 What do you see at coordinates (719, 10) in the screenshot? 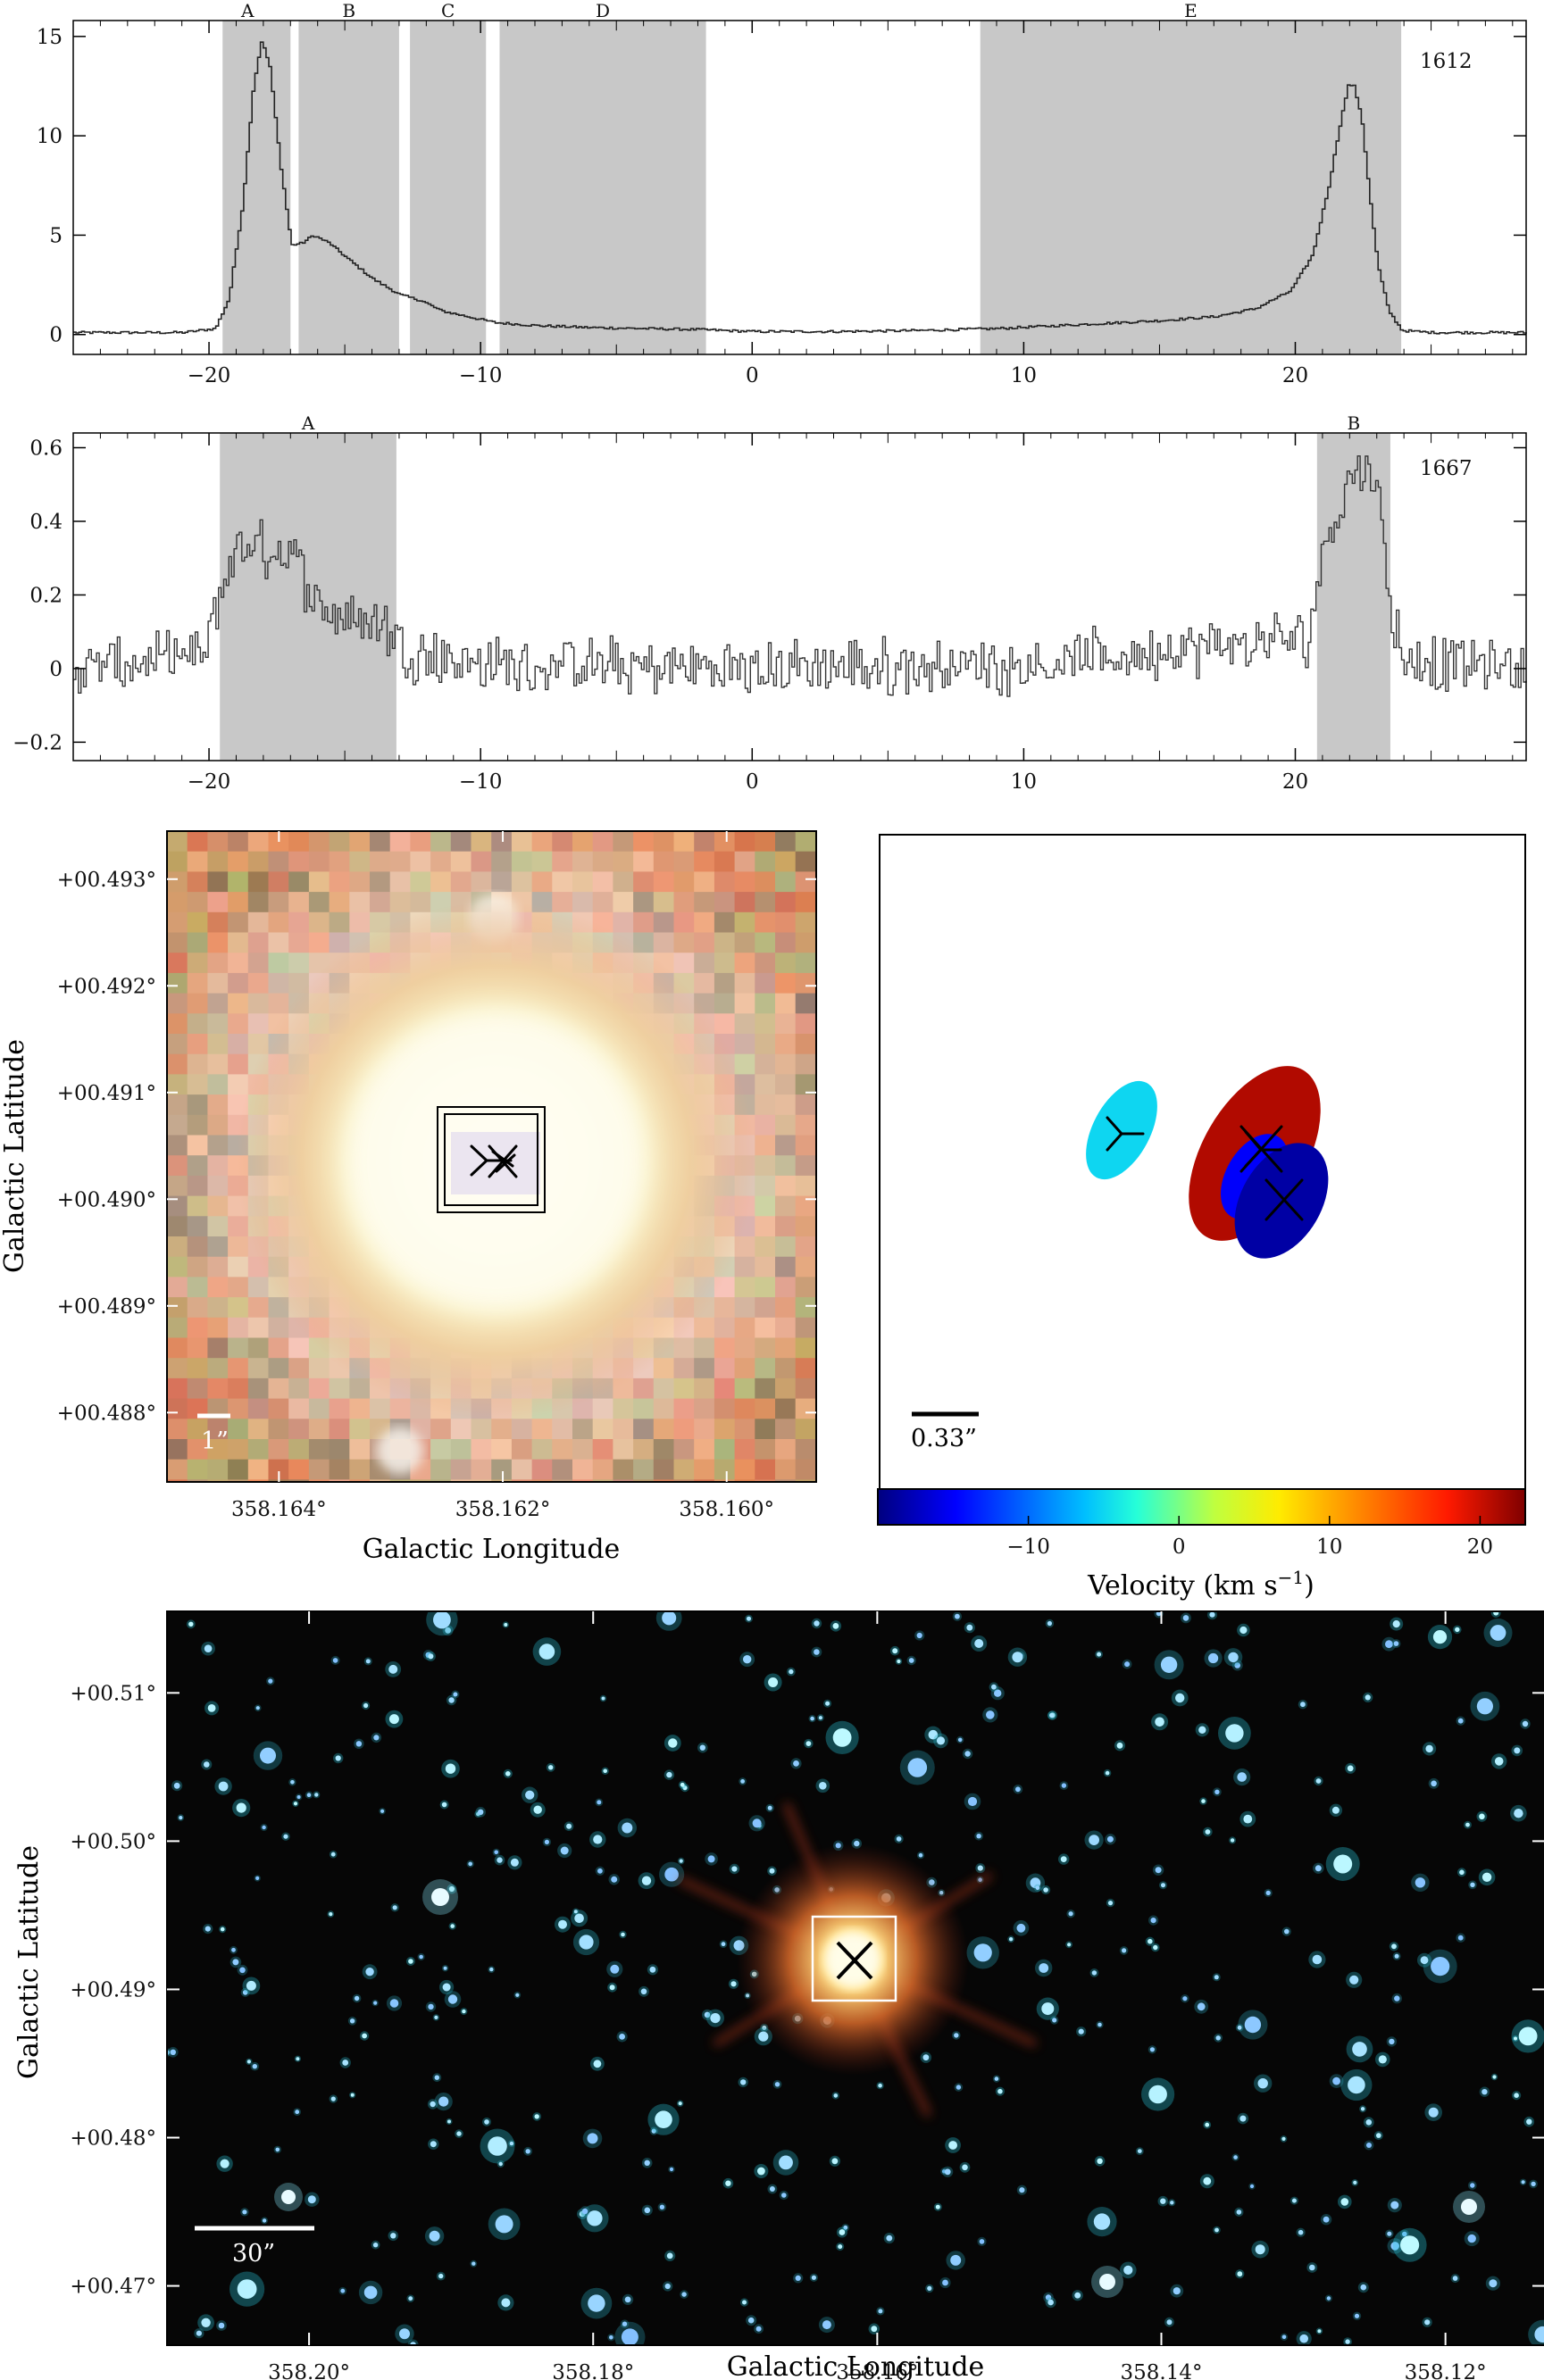
I see `band-labels-1612: A B C D E` at bounding box center [719, 10].